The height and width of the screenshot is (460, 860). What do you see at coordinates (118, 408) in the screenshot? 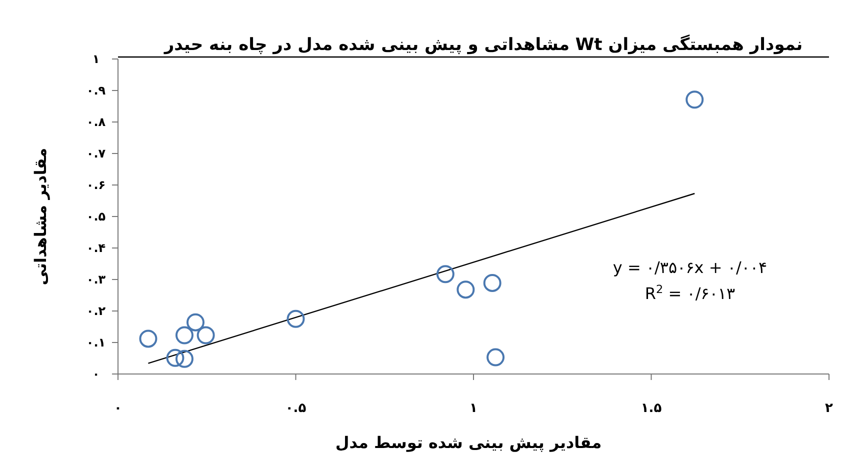
I see `x-tick-label: ۰` at bounding box center [118, 408].